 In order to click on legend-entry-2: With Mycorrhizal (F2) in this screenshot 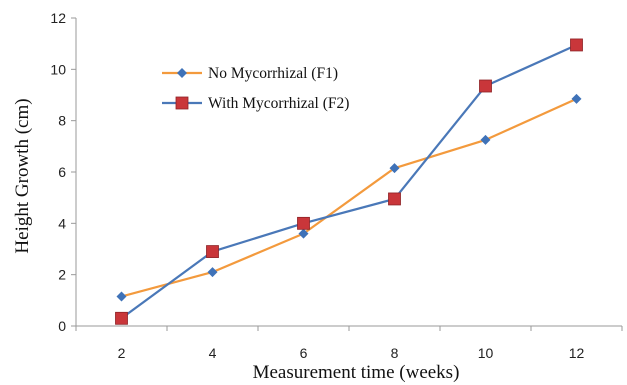, I will do `click(255, 103)`.